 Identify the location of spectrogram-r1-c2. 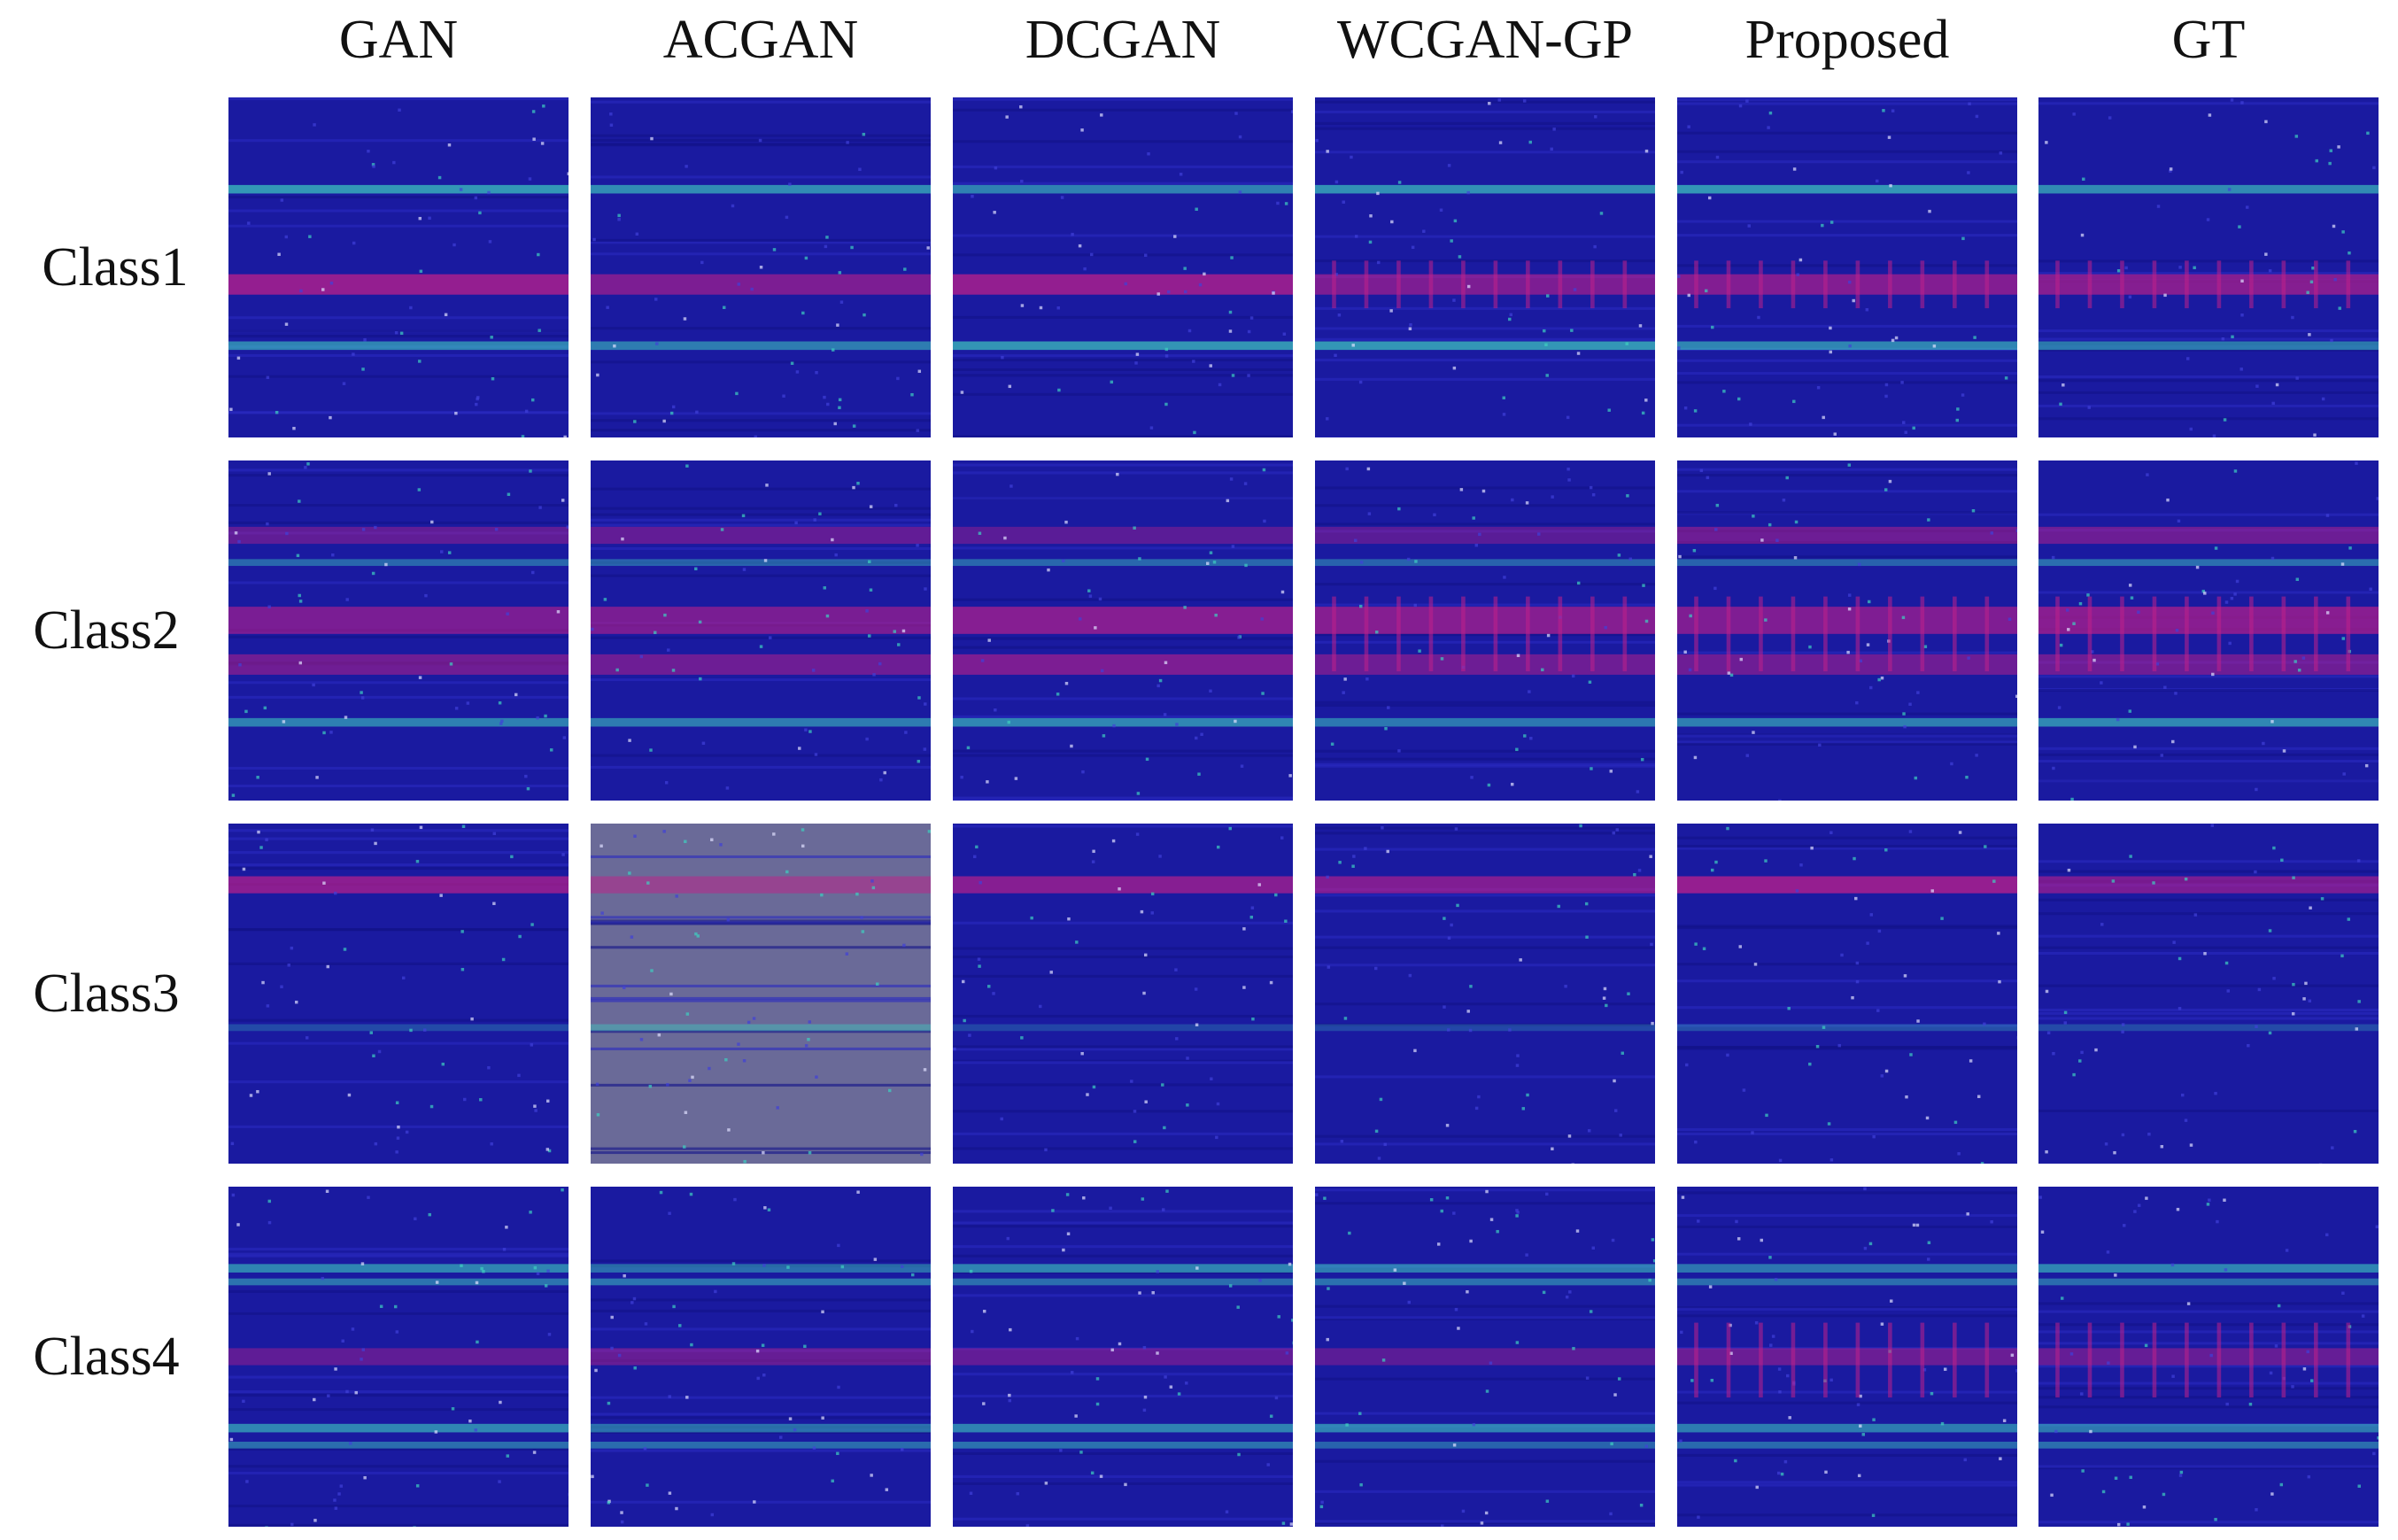
(761, 267).